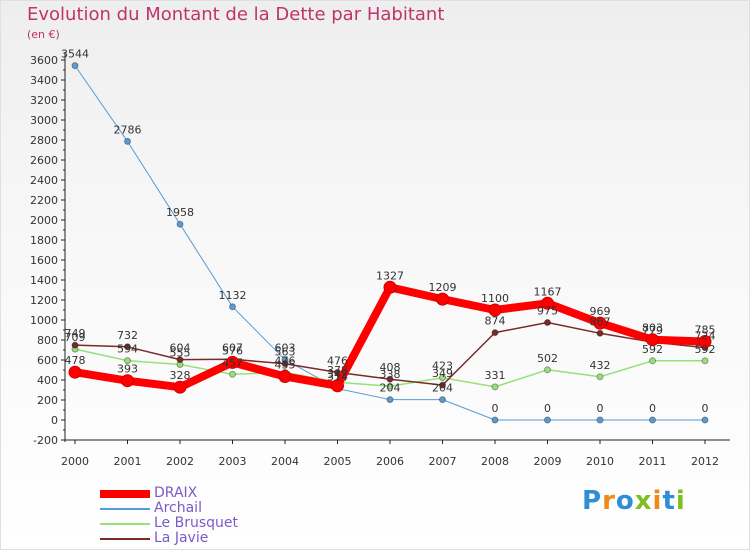 The image size is (750, 550). I want to click on y-tick-label: 0, so click(54, 420).